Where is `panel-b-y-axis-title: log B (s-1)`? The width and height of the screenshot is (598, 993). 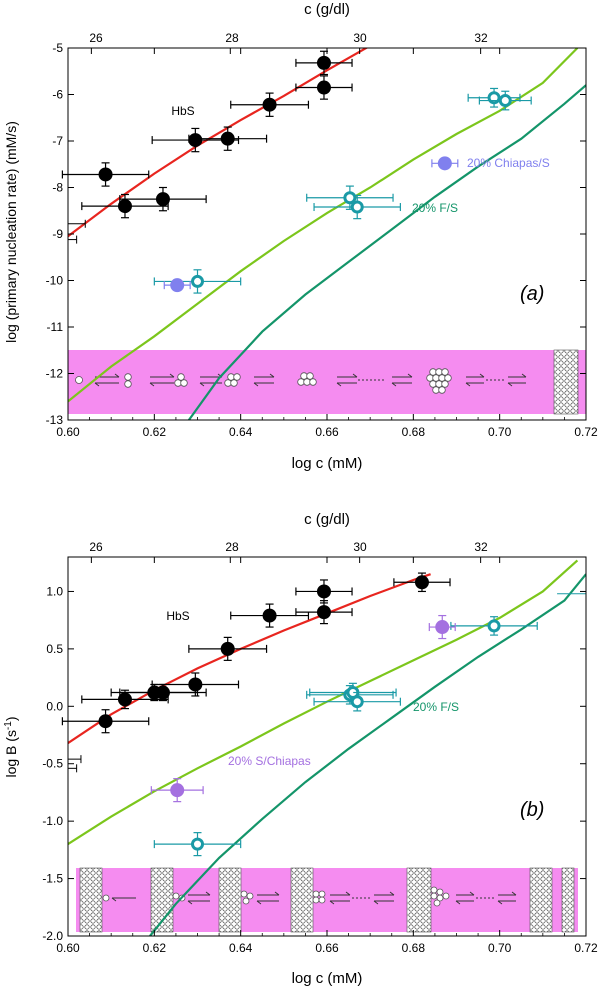
panel-b-y-axis-title: log B (s-1) is located at coordinates (11, 746).